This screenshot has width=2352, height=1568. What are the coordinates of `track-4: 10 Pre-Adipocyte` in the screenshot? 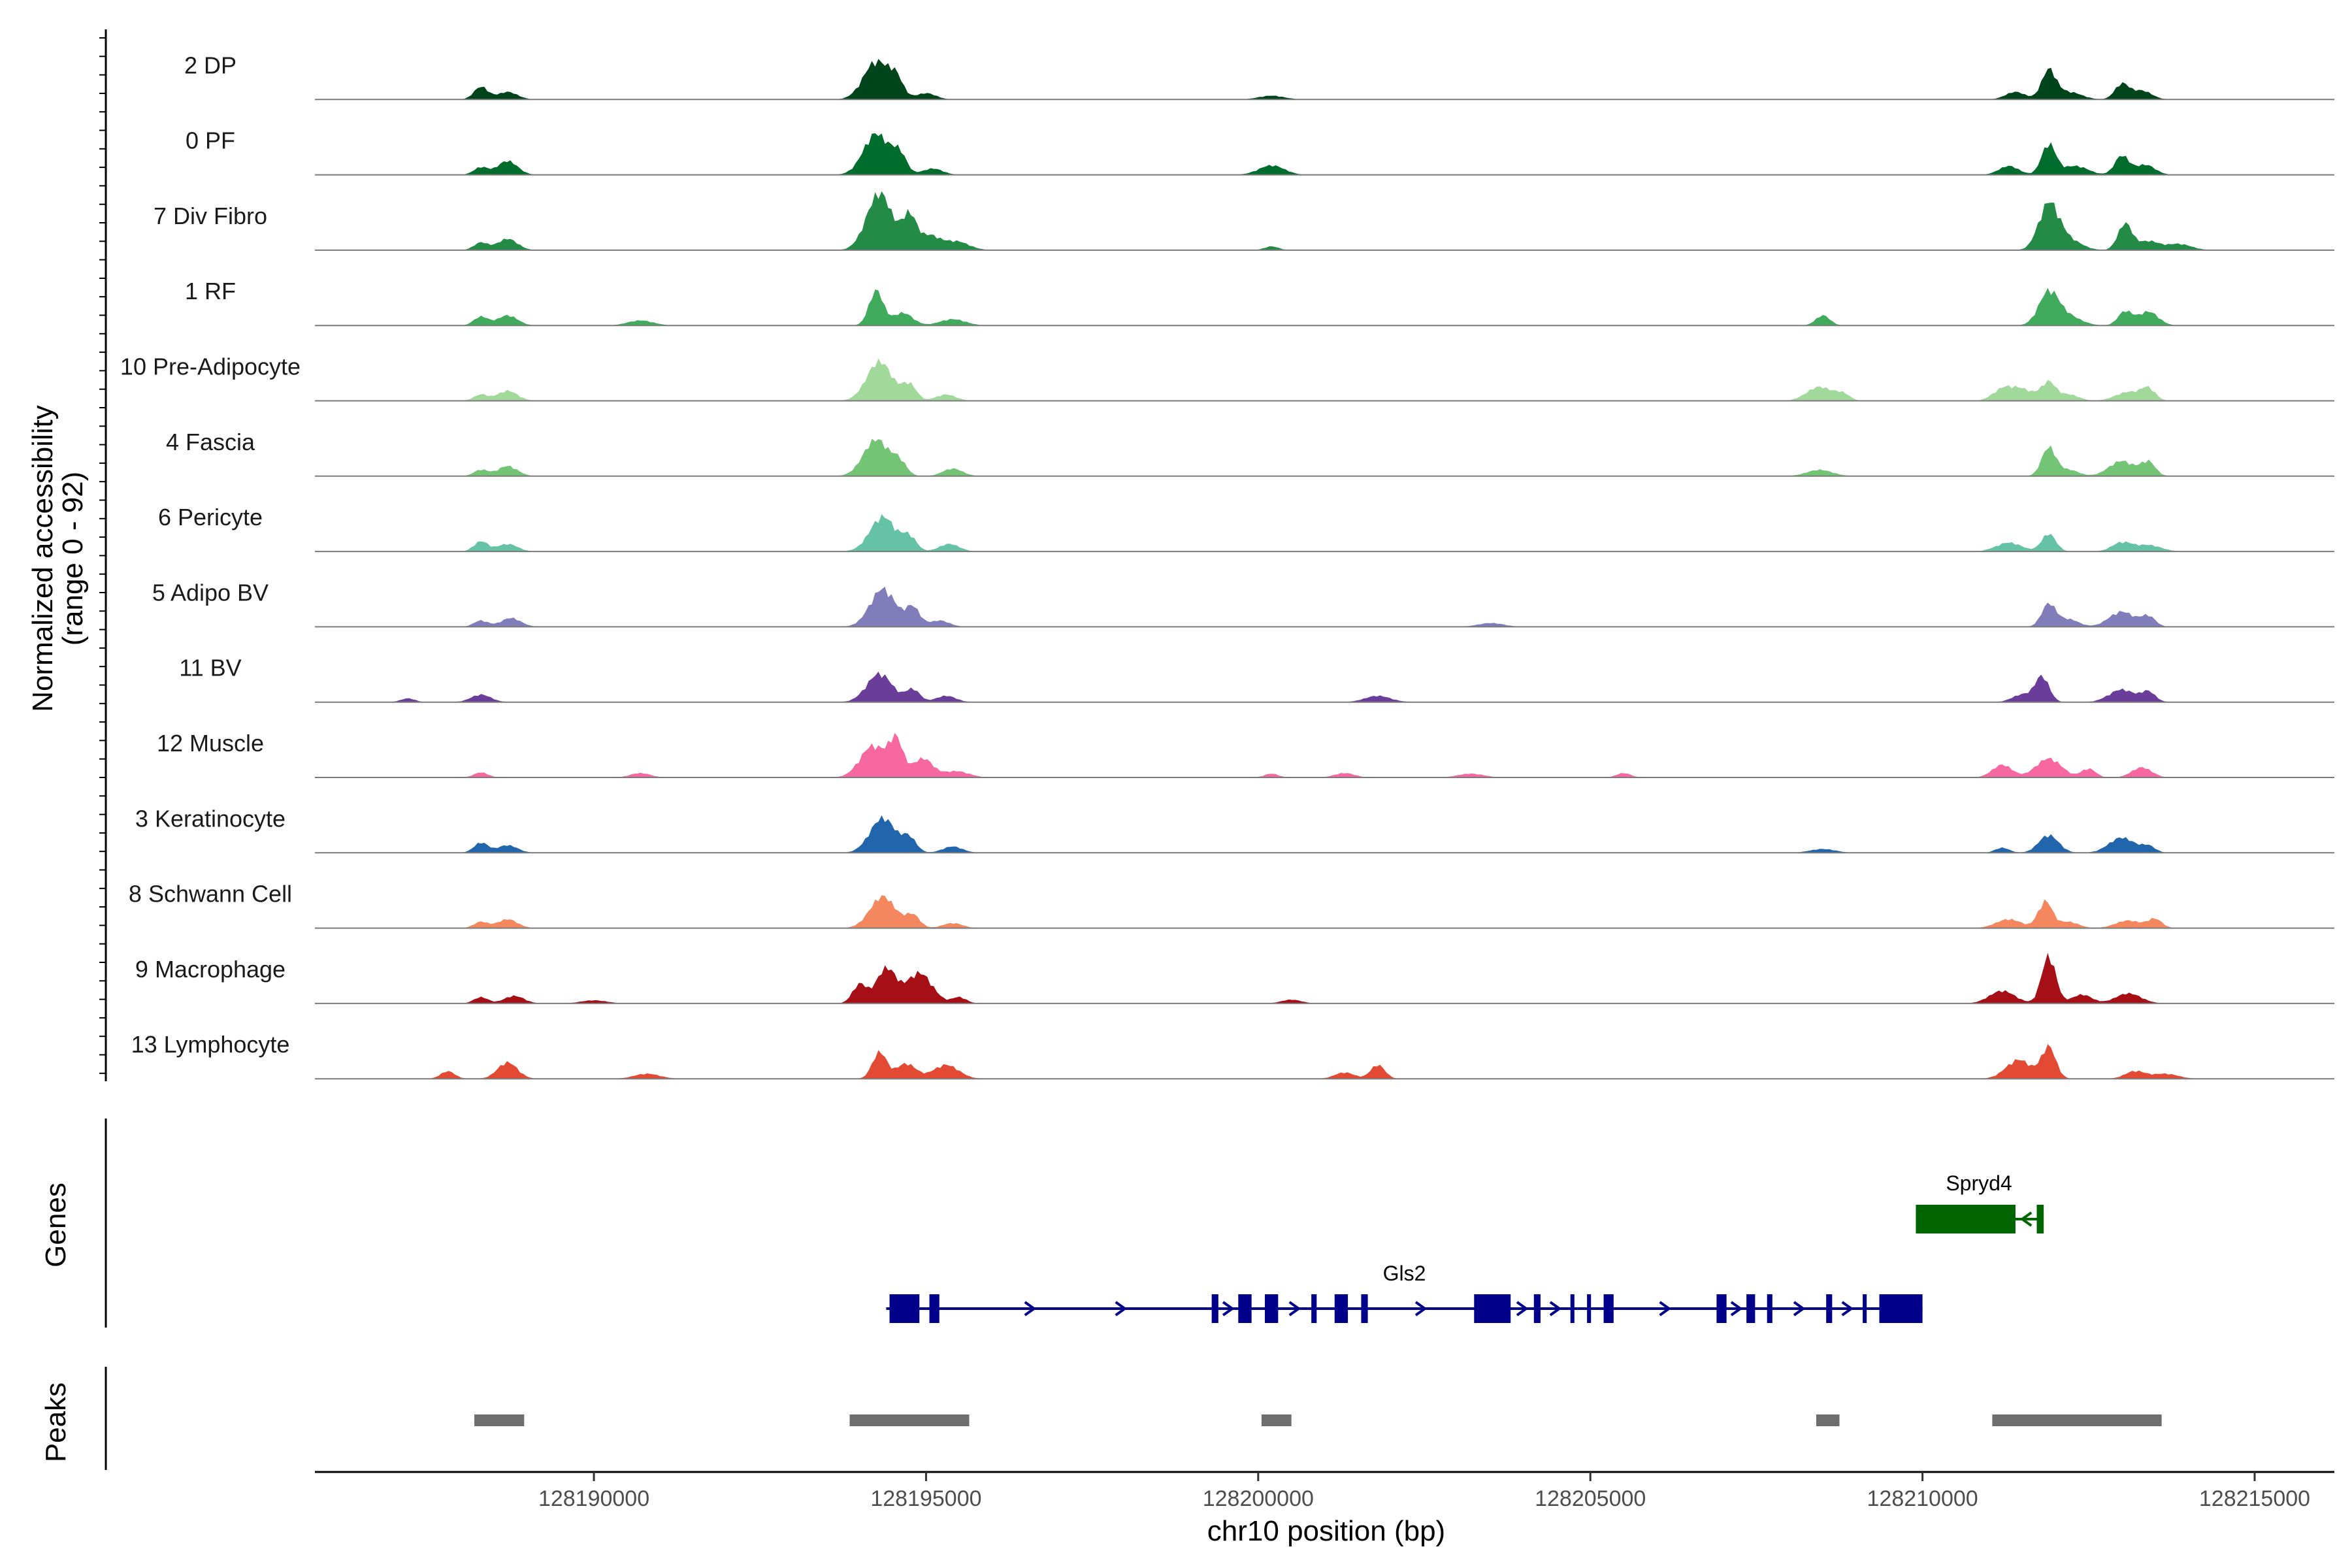 It's located at (1227, 377).